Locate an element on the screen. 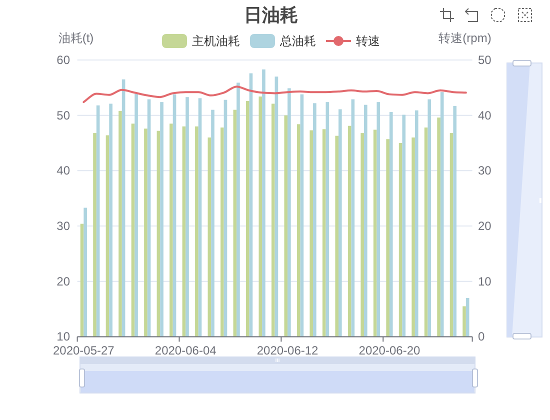  legend-item: 主机油耗 is located at coordinates (201, 41).